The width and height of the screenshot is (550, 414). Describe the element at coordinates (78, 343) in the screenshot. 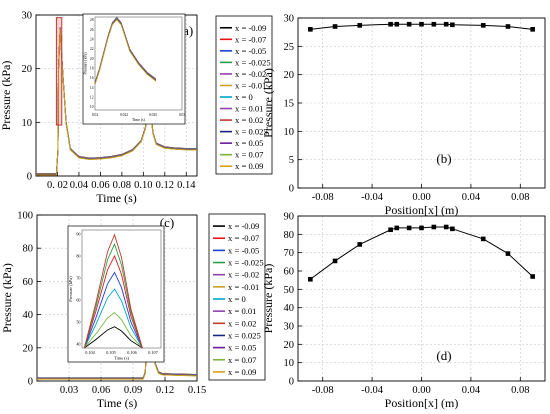

I see `inset-y-tick-label: 40` at that location.